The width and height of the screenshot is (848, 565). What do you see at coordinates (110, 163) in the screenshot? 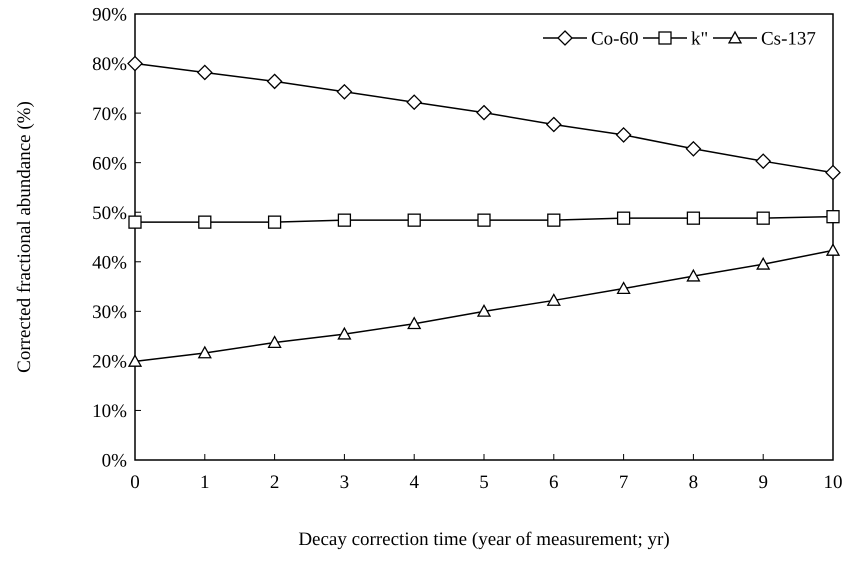
I see `y-tick-label: 60%` at bounding box center [110, 163].